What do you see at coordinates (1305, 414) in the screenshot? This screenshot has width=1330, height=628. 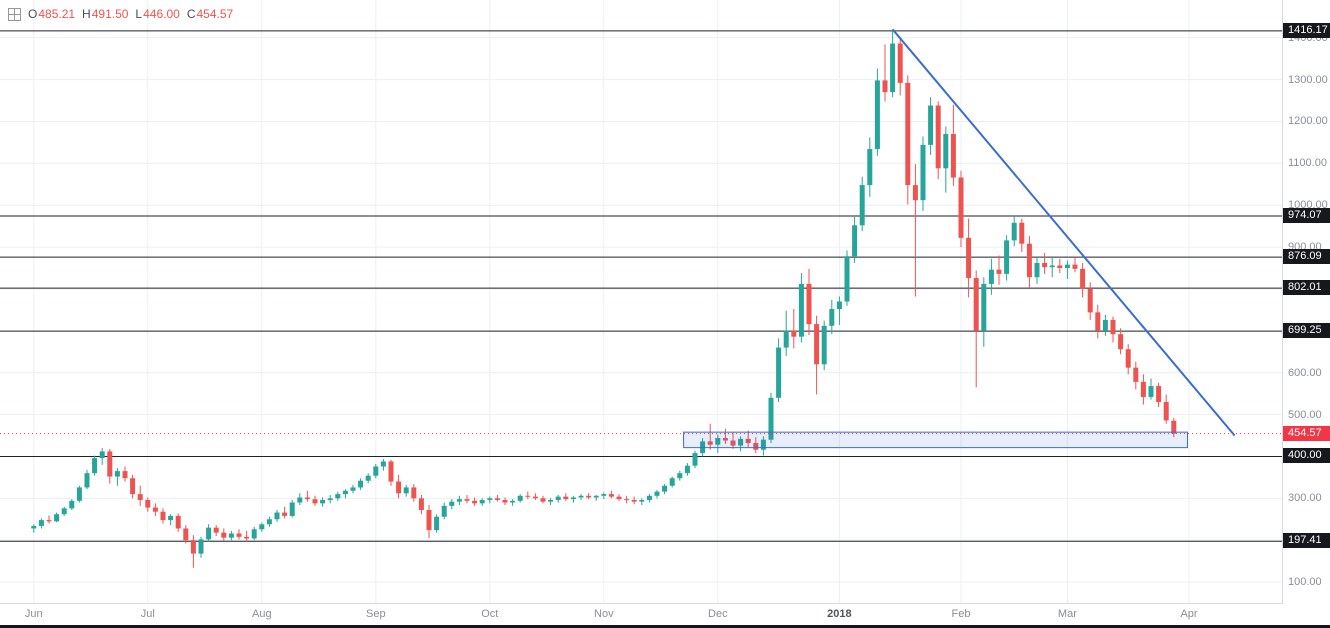 I see `price-axis-label: 500.00` at bounding box center [1305, 414].